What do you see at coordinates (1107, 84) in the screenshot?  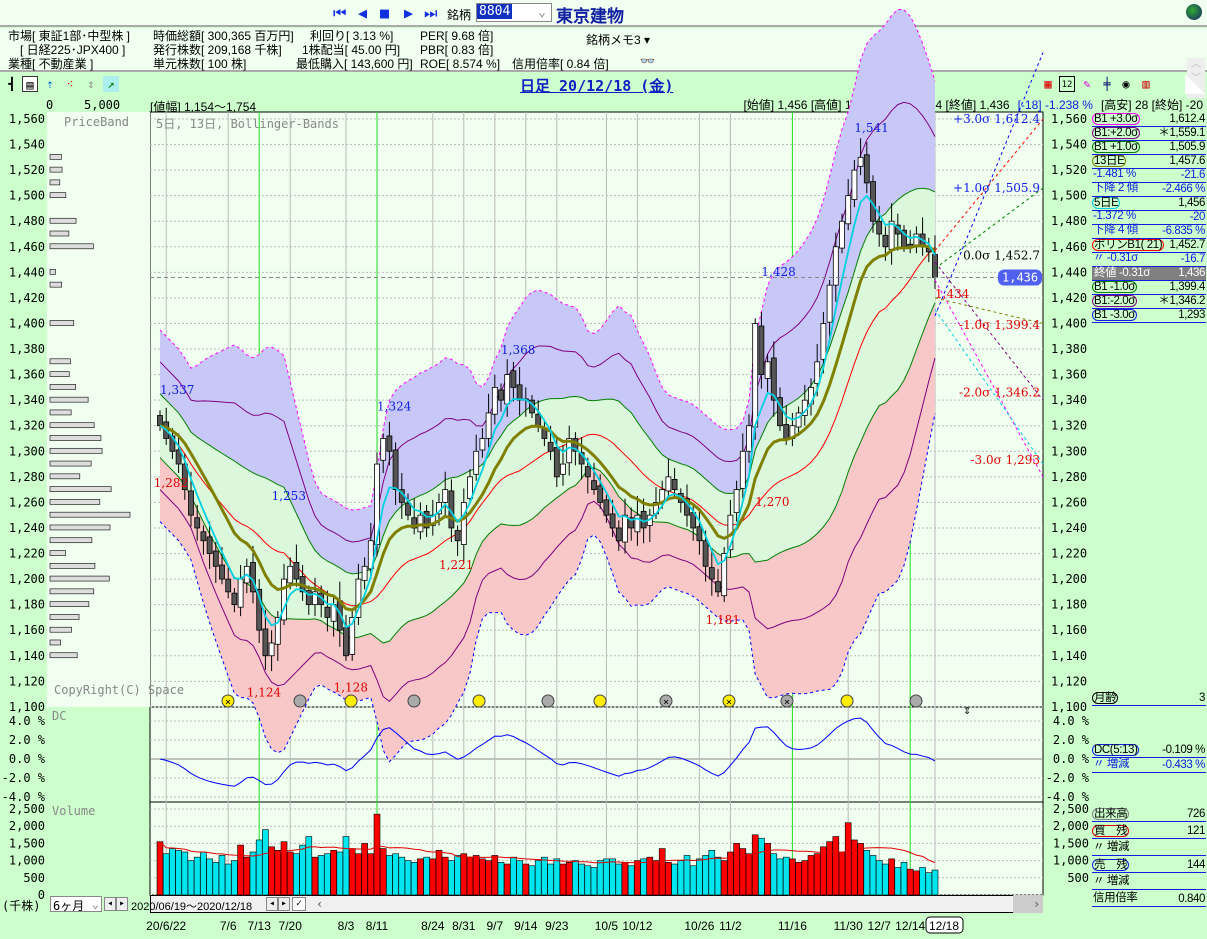 I see `crosshair-icon: ╪` at bounding box center [1107, 84].